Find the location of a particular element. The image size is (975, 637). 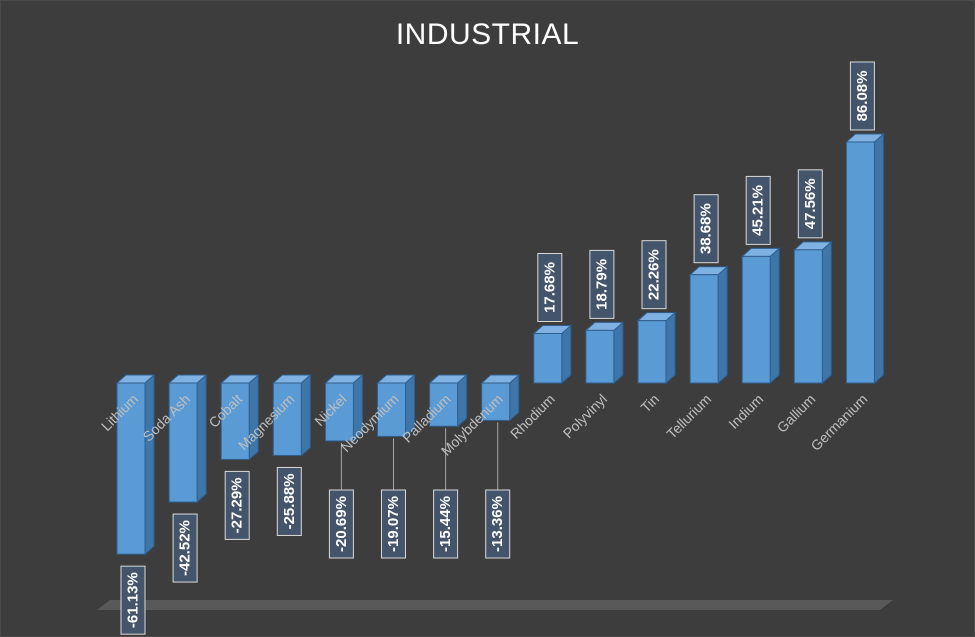

data-label: -20.69% is located at coordinates (341, 524).